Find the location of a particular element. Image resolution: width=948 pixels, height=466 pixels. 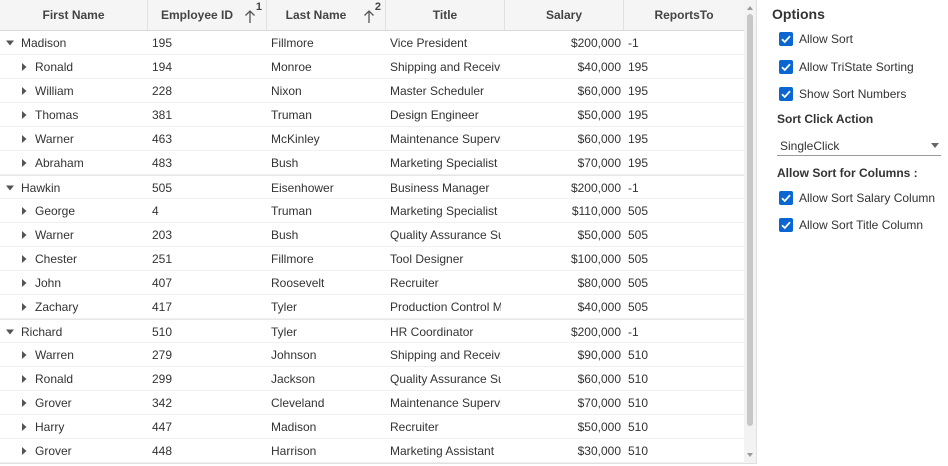

employee-id-cell: 251 is located at coordinates (162, 259).